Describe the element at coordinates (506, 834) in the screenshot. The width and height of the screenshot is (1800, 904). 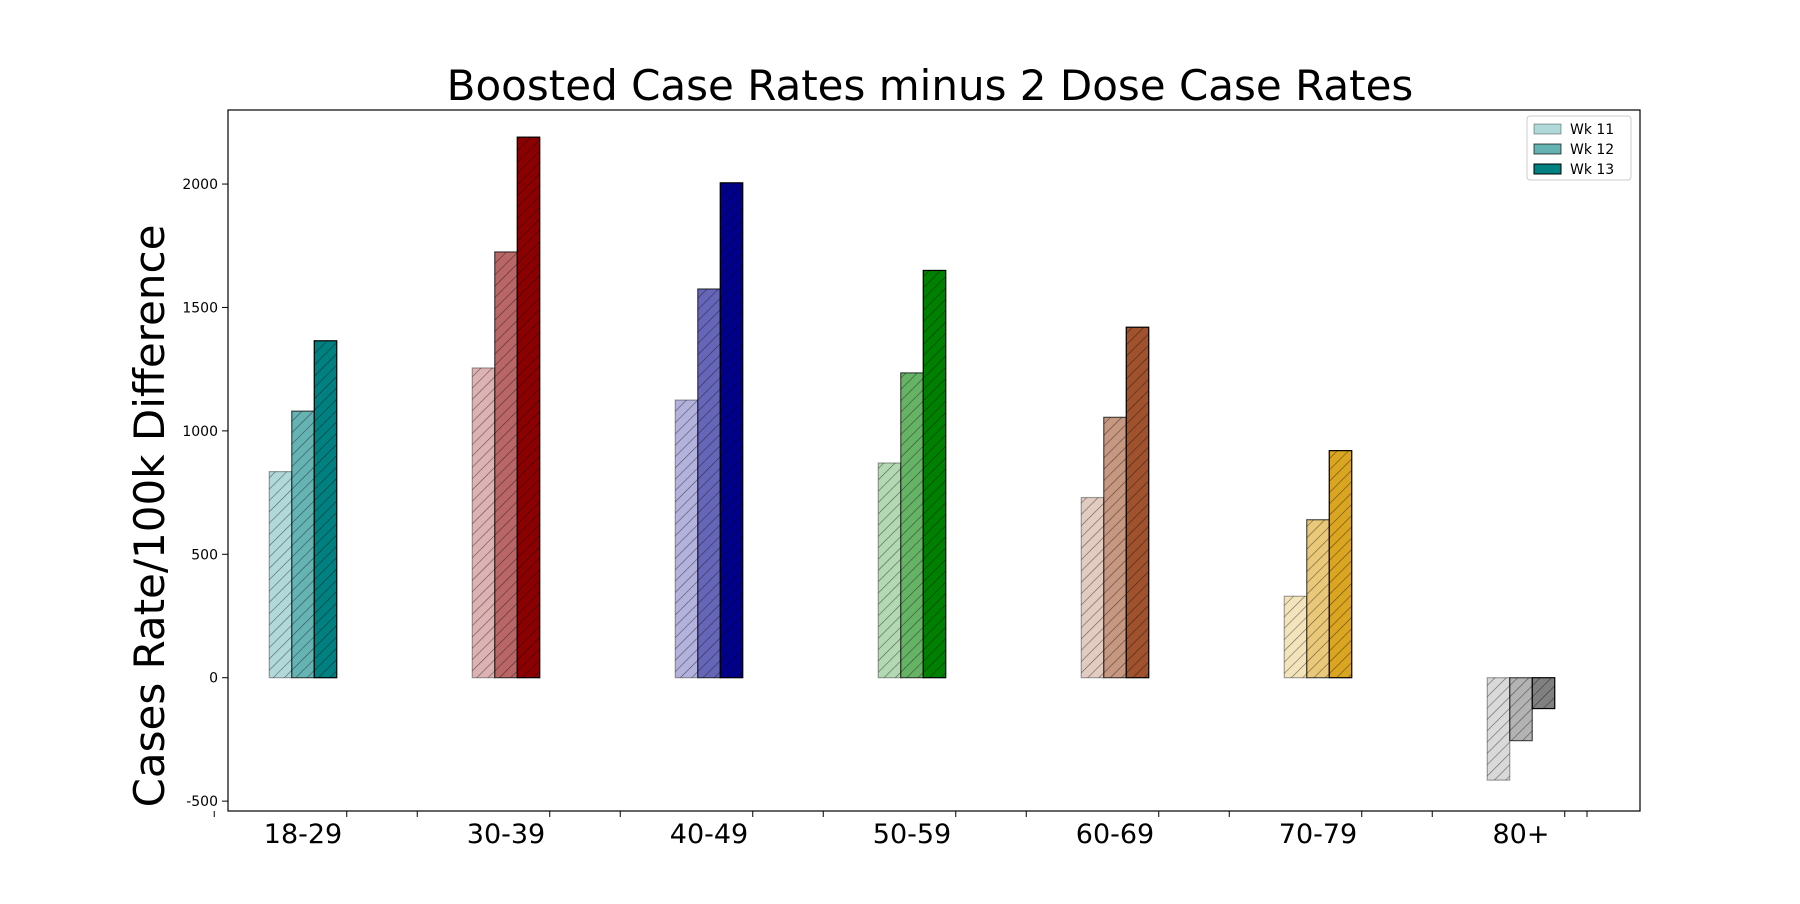
I see `x-tick-label: 30-39` at that location.